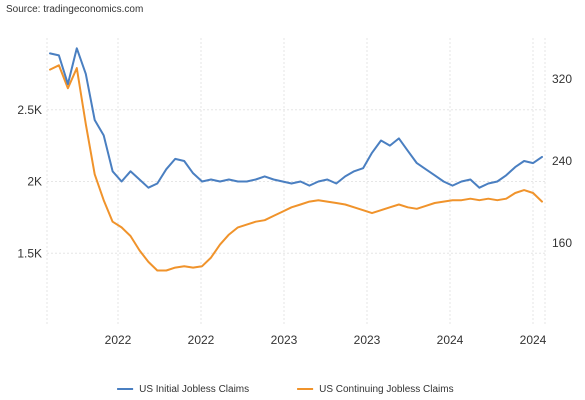 This screenshot has height=400, width=585. What do you see at coordinates (29, 253) in the screenshot?
I see `y-left-tick-label: 1.5K` at bounding box center [29, 253].